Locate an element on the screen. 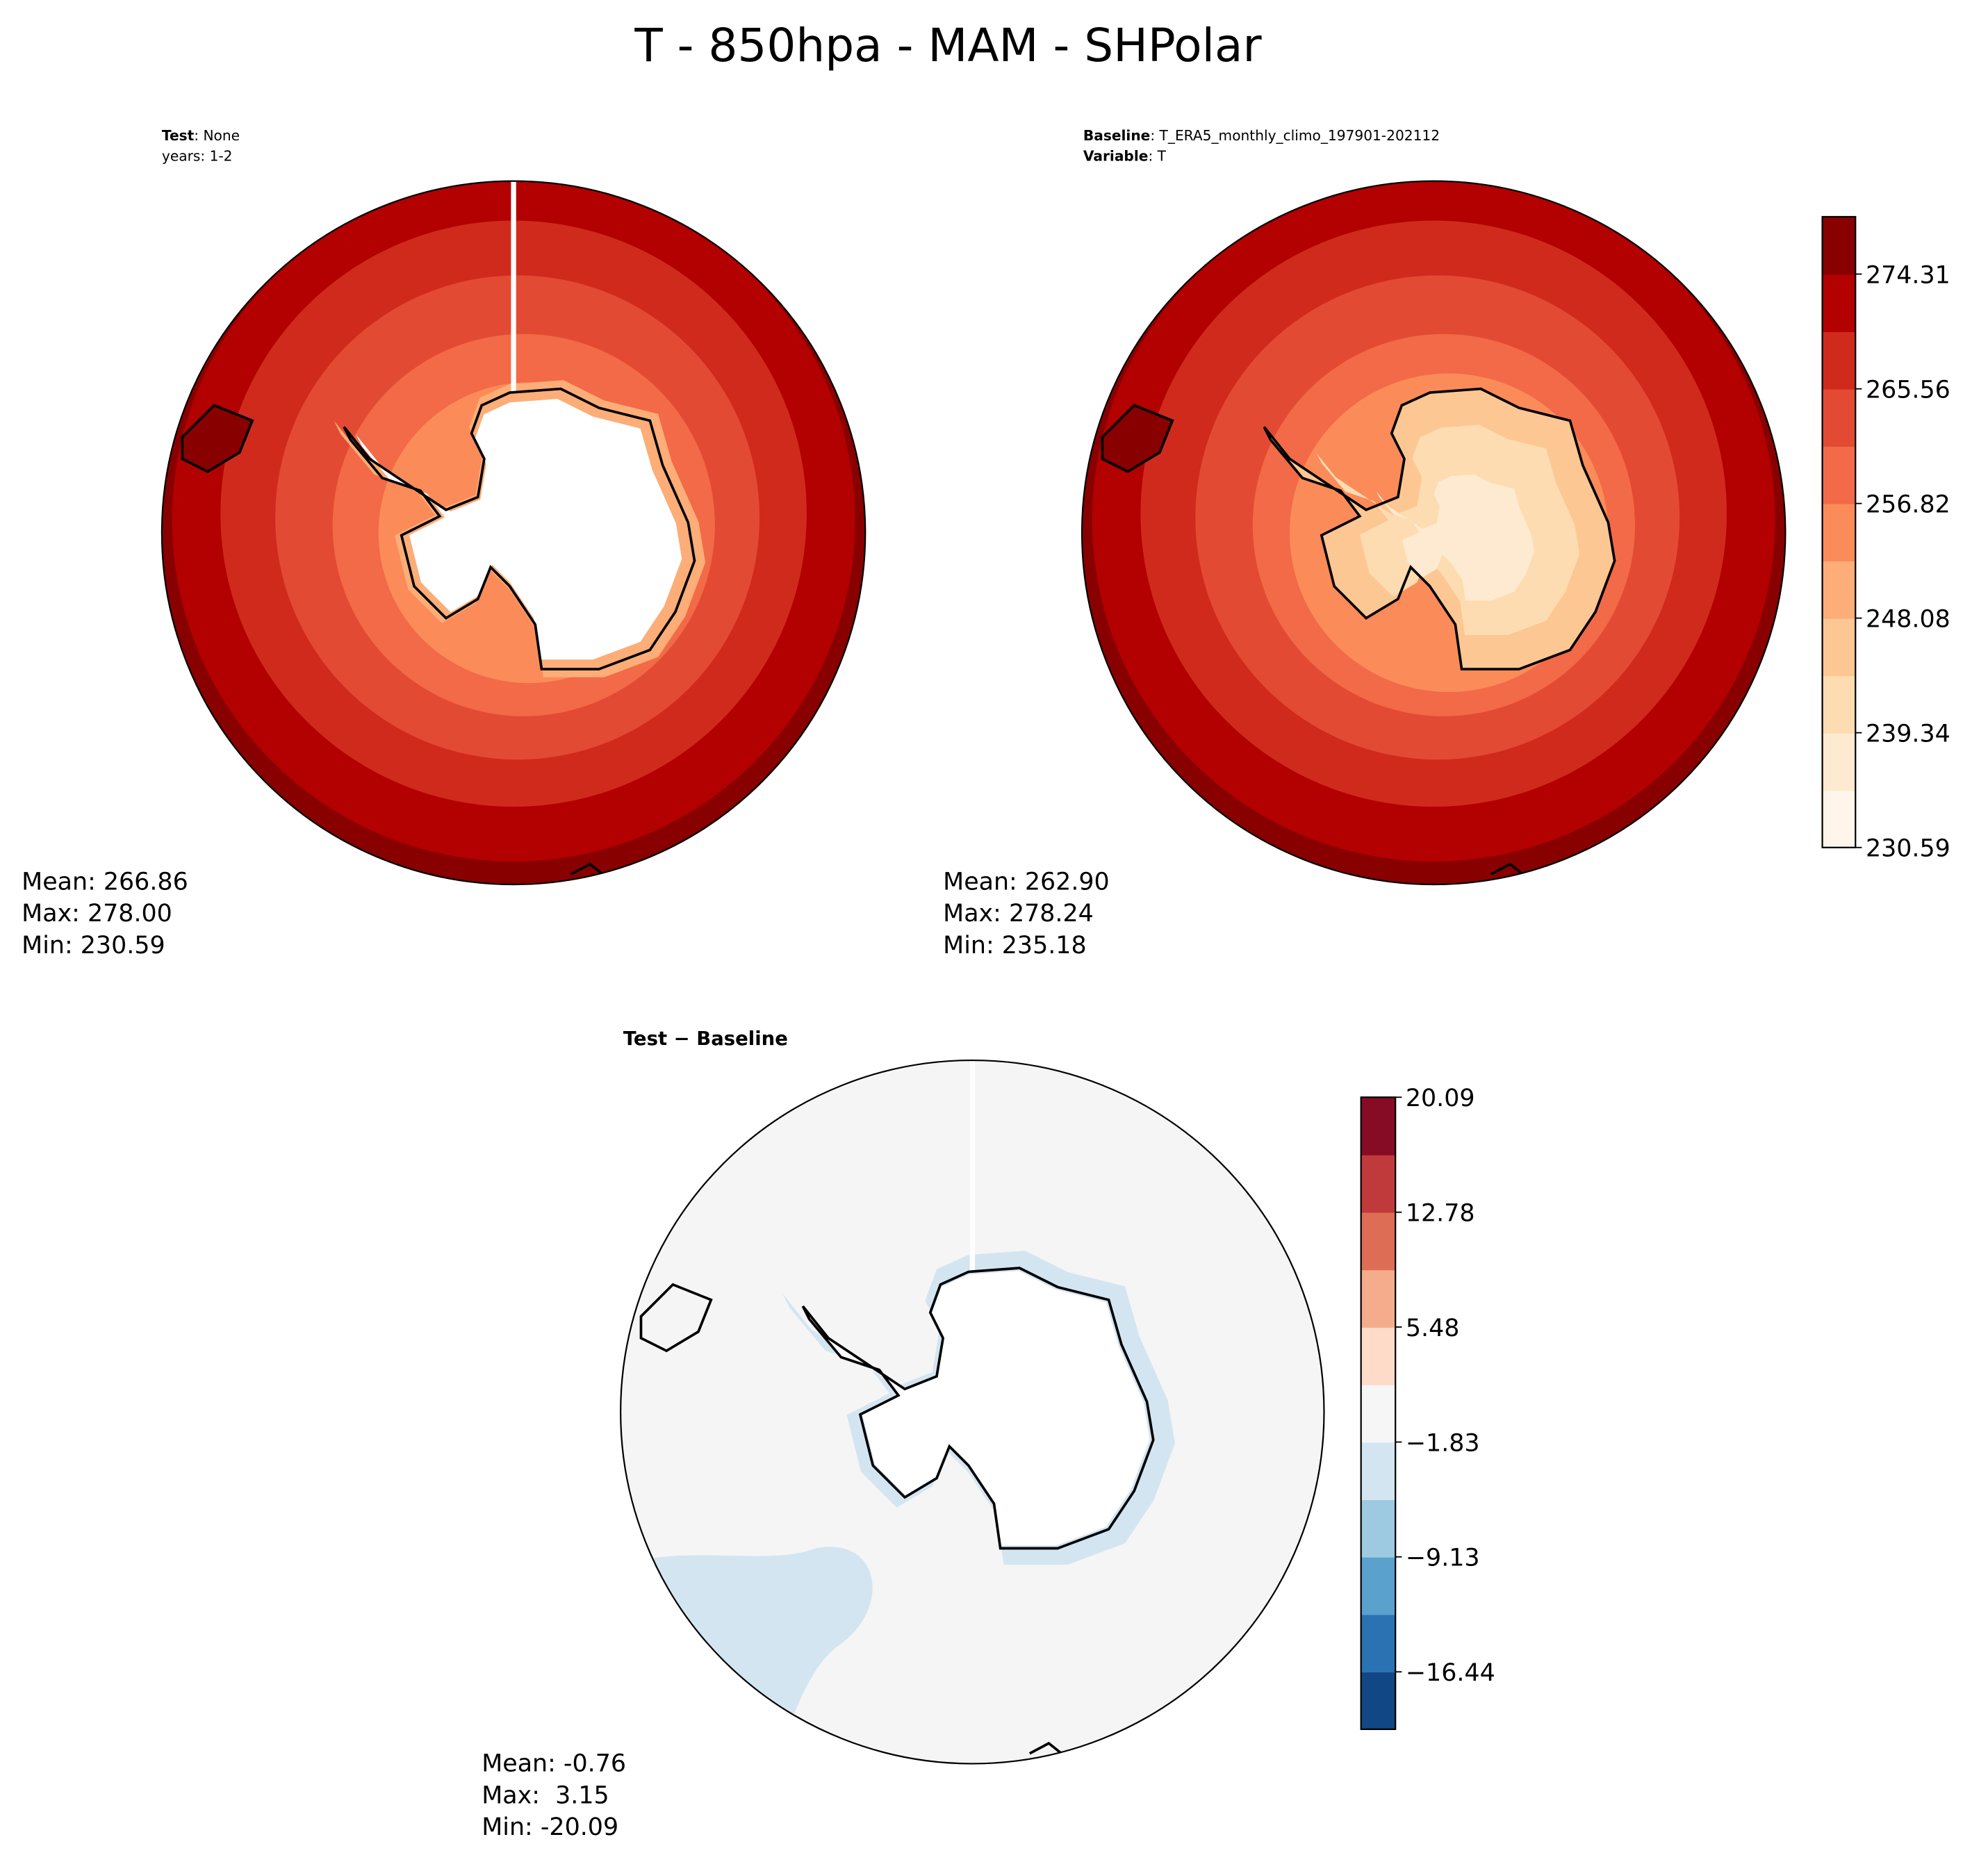 Image resolution: width=1988 pixels, height=1853 pixels. panel-stat: Mean: 266.86 is located at coordinates (105, 882).